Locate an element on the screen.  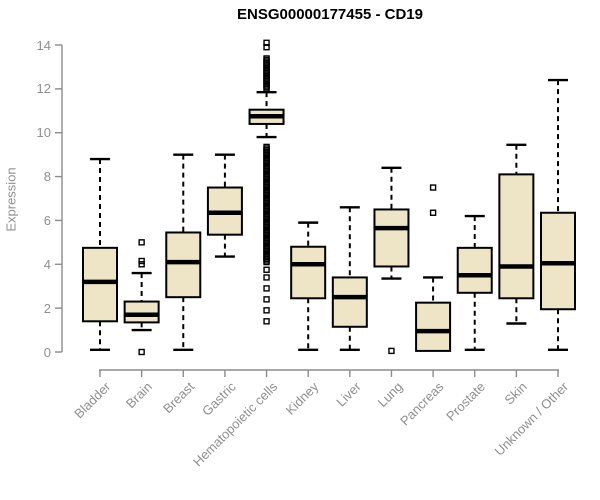
y-tick-label: 8 is located at coordinates (47, 177).